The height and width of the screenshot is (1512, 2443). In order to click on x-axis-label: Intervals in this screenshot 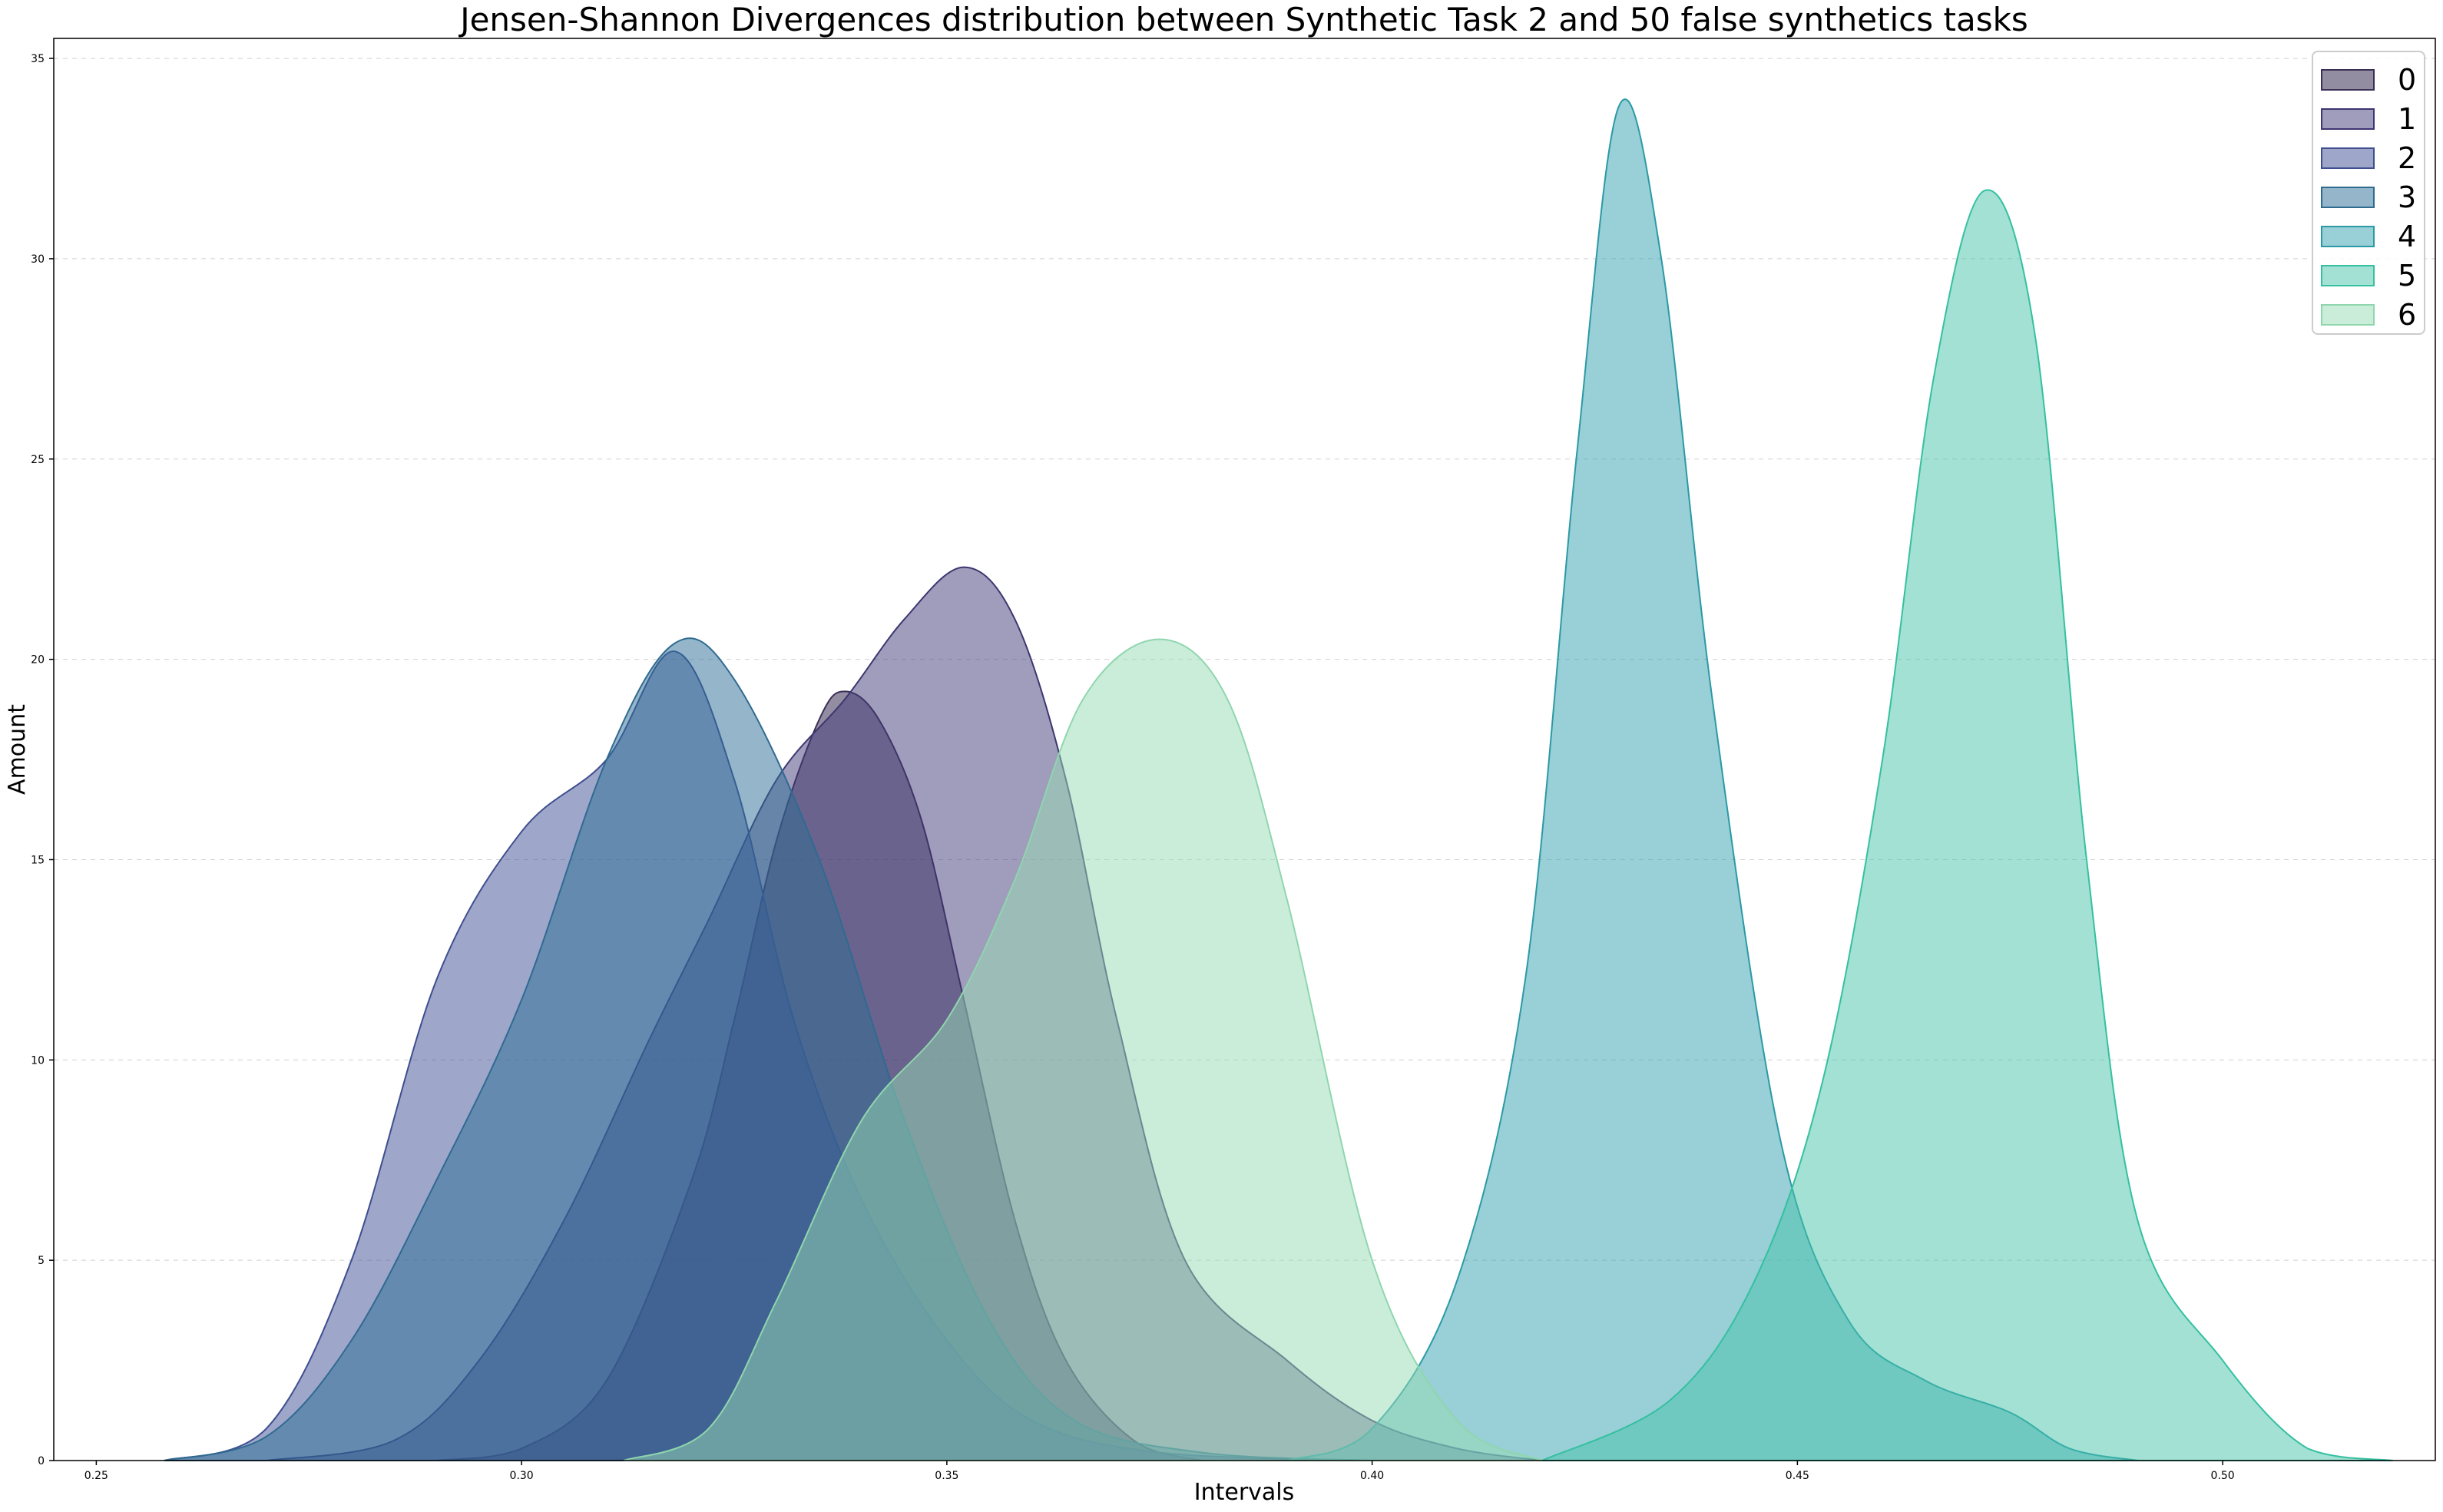, I will do `click(1244, 1493)`.